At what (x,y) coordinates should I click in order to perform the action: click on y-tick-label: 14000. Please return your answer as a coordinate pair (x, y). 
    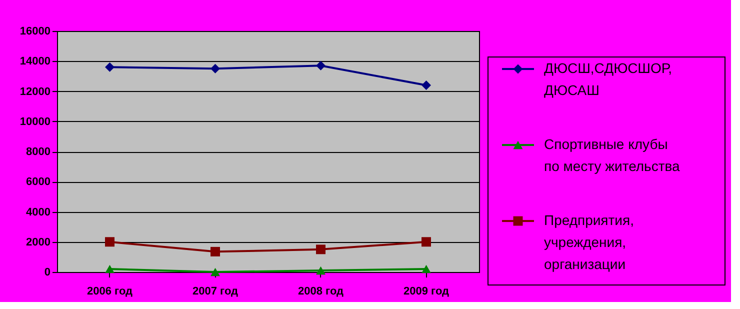
    Looking at the image, I should click on (35, 62).